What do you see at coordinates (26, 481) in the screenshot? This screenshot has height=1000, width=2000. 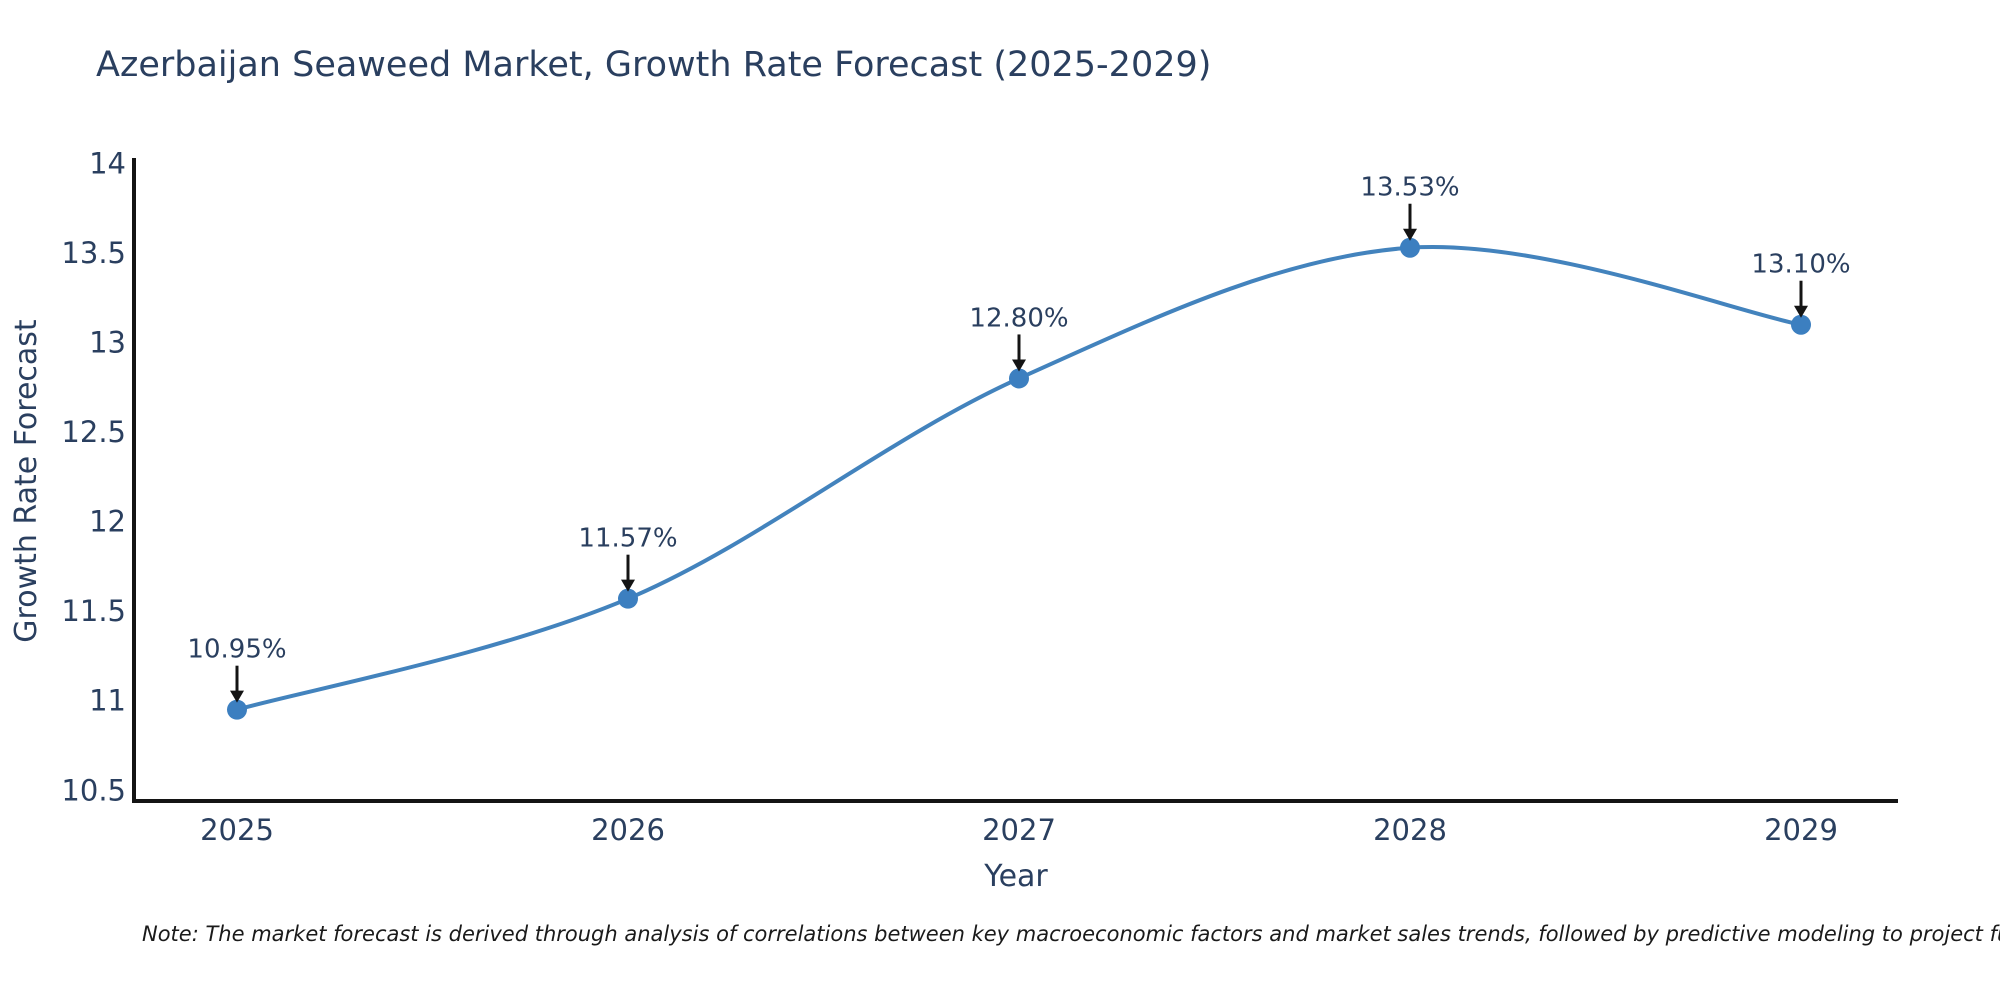 I see `y-axis-title: Growth Rate Forecast` at bounding box center [26, 481].